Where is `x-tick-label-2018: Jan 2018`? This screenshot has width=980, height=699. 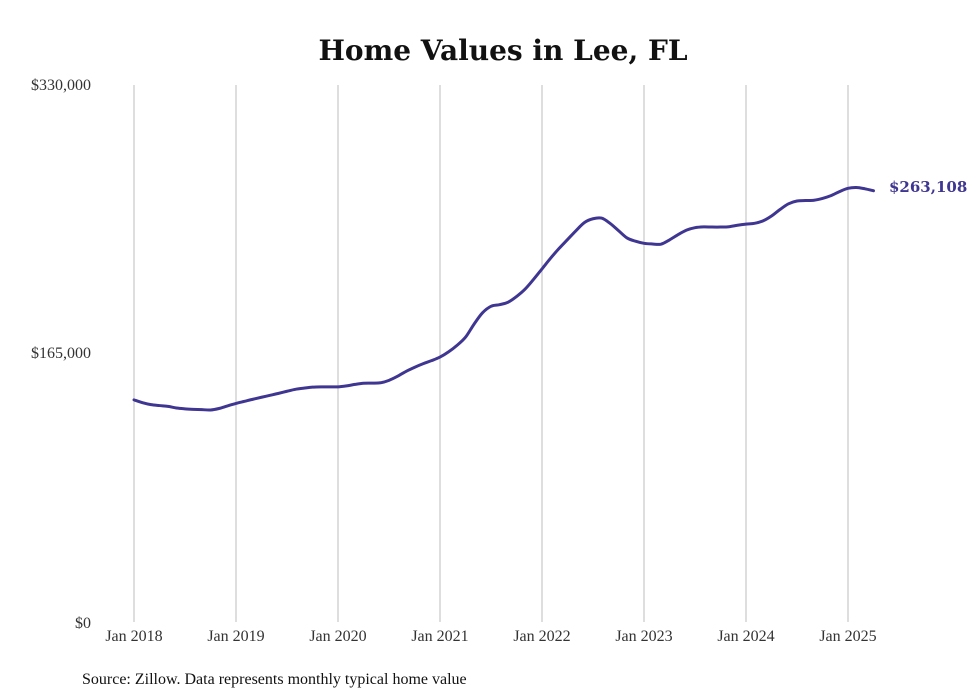
x-tick-label-2018: Jan 2018 is located at coordinates (133, 636).